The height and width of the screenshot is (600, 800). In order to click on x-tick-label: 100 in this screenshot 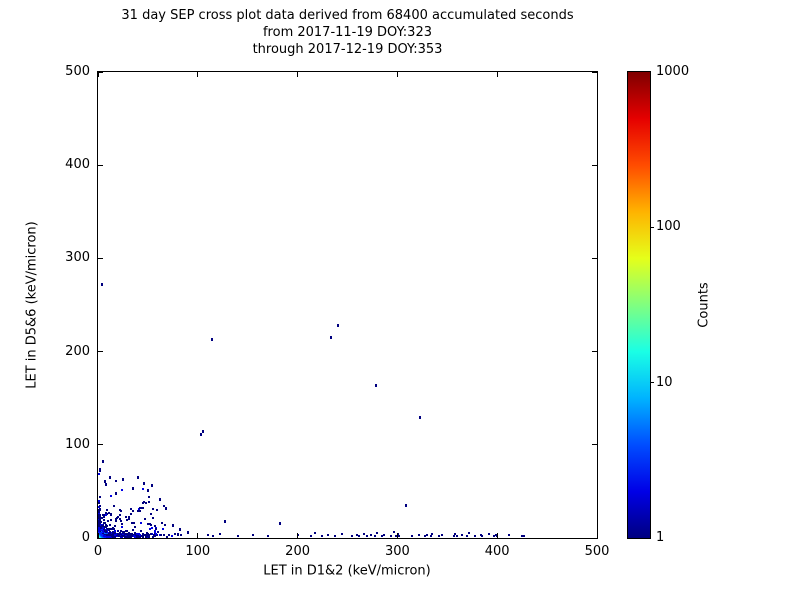, I will do `click(198, 551)`.